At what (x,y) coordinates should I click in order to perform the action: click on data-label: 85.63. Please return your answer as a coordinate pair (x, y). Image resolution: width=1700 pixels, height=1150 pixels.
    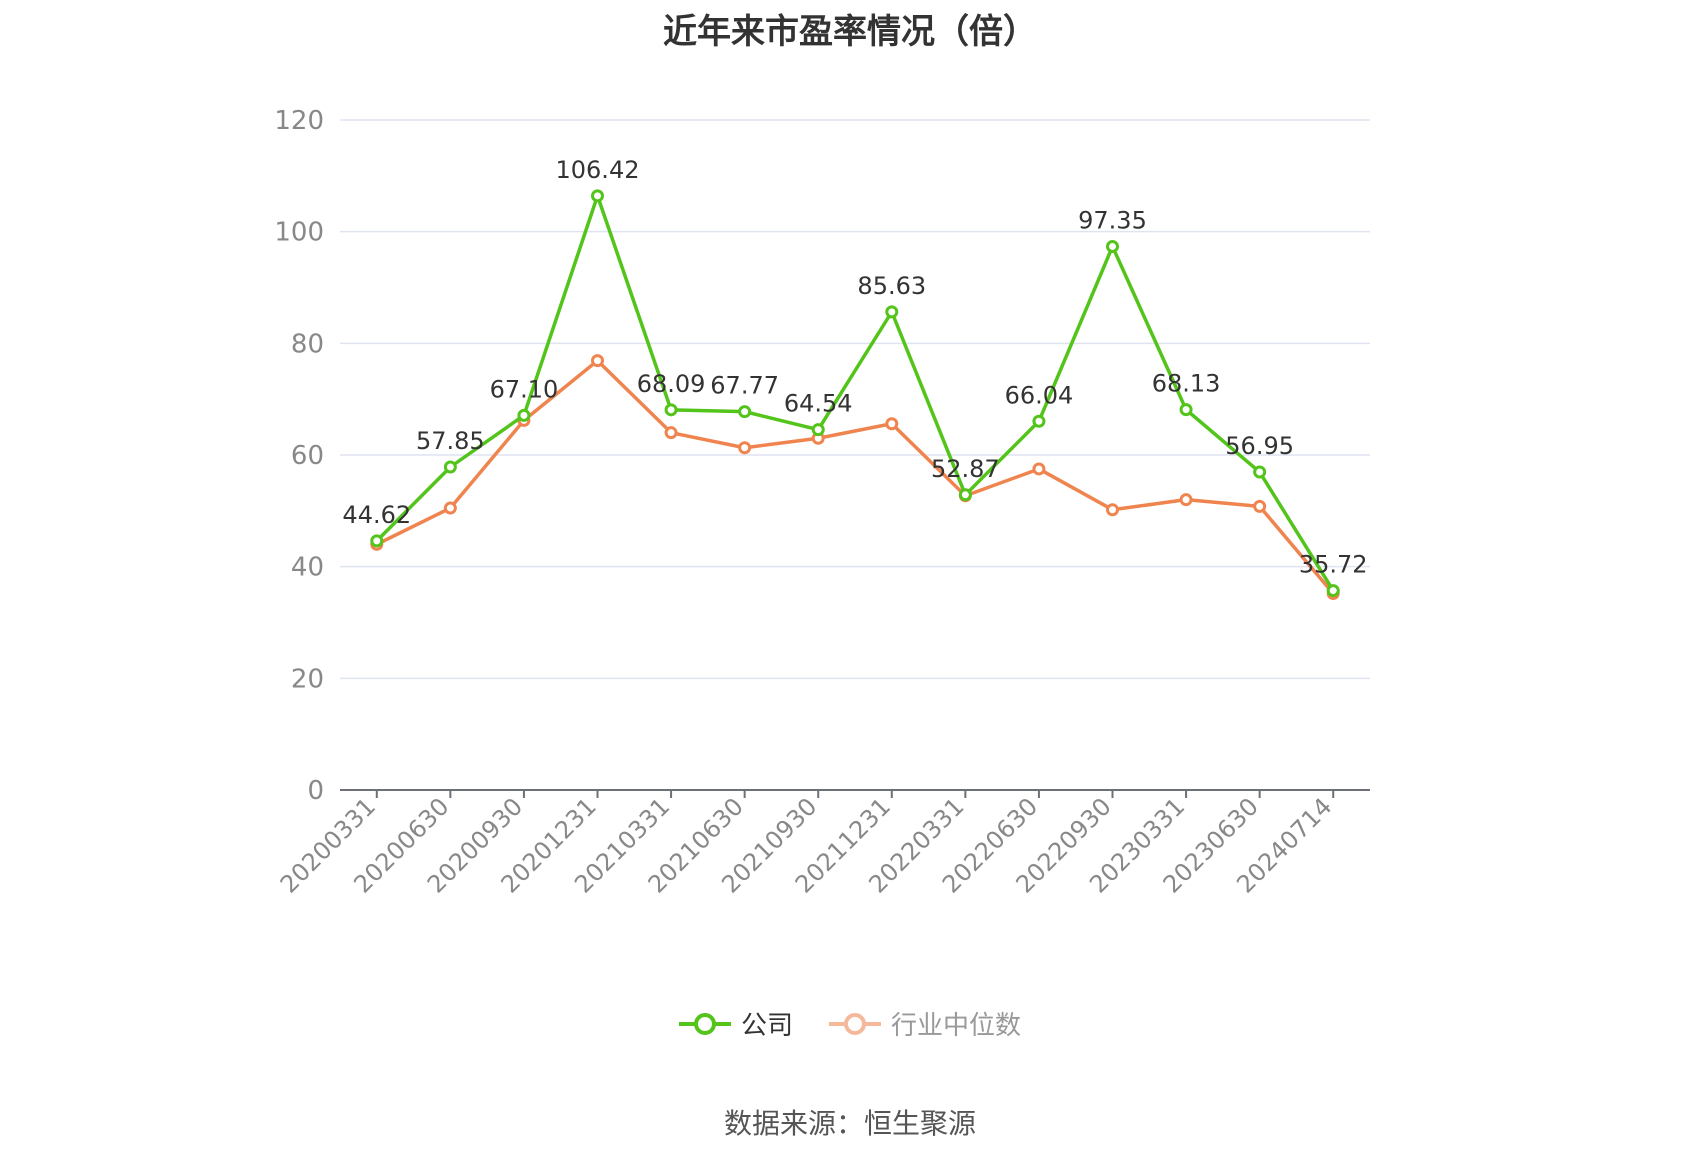
    Looking at the image, I should click on (891, 286).